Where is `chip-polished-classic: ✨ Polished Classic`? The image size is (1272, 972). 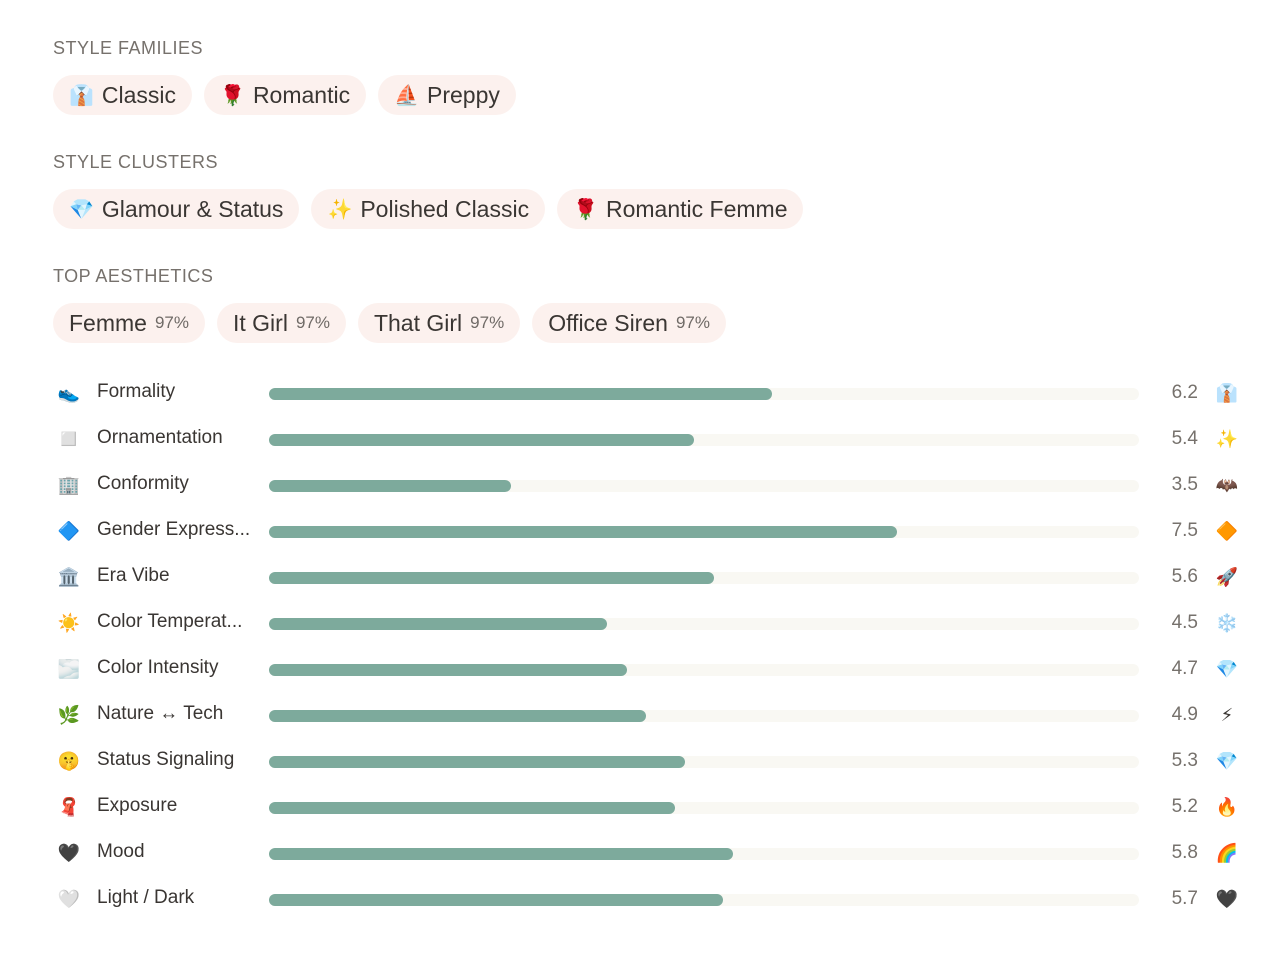 chip-polished-classic: ✨ Polished Classic is located at coordinates (428, 209).